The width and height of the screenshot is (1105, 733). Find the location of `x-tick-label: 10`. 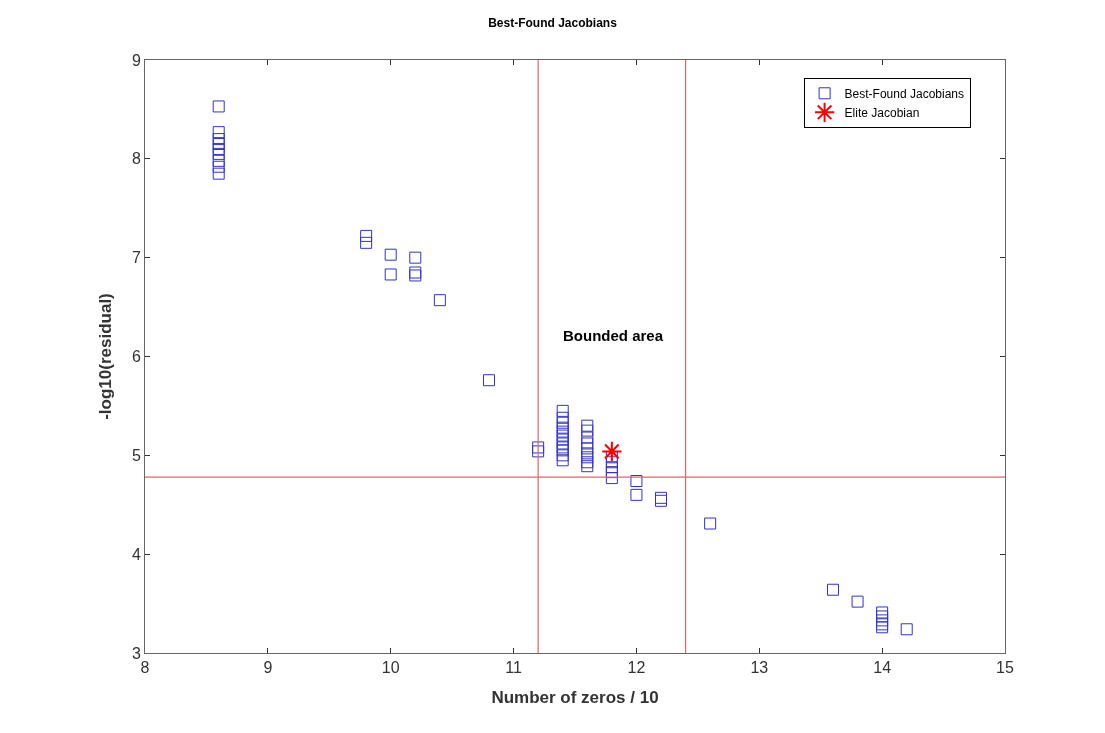

x-tick-label: 10 is located at coordinates (390, 668).